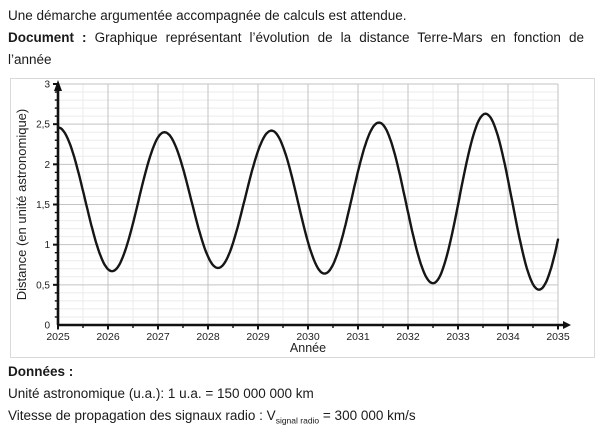 Image resolution: width=610 pixels, height=436 pixels. Describe the element at coordinates (58, 337) in the screenshot. I see `x-tick-label: 2025` at that location.